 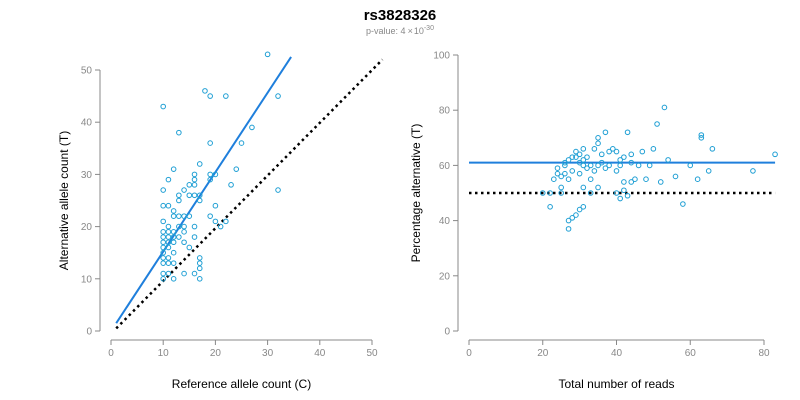 I want to click on x-tick-label: 50, so click(x=372, y=353).